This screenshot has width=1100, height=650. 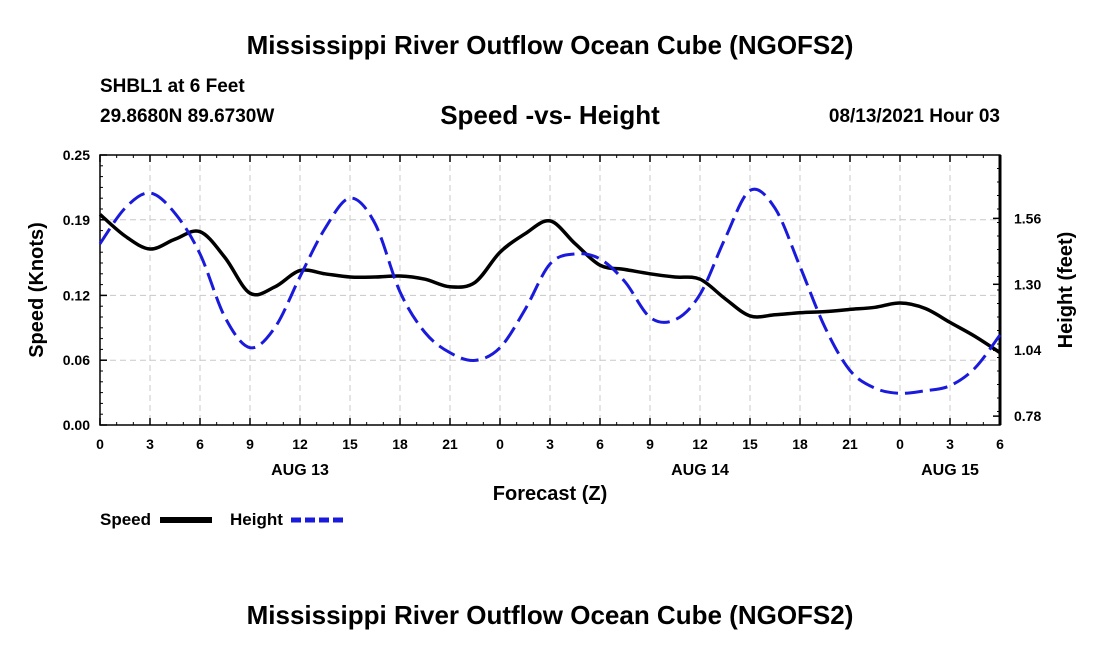 I want to click on date-label: AUG 15, so click(x=950, y=470).